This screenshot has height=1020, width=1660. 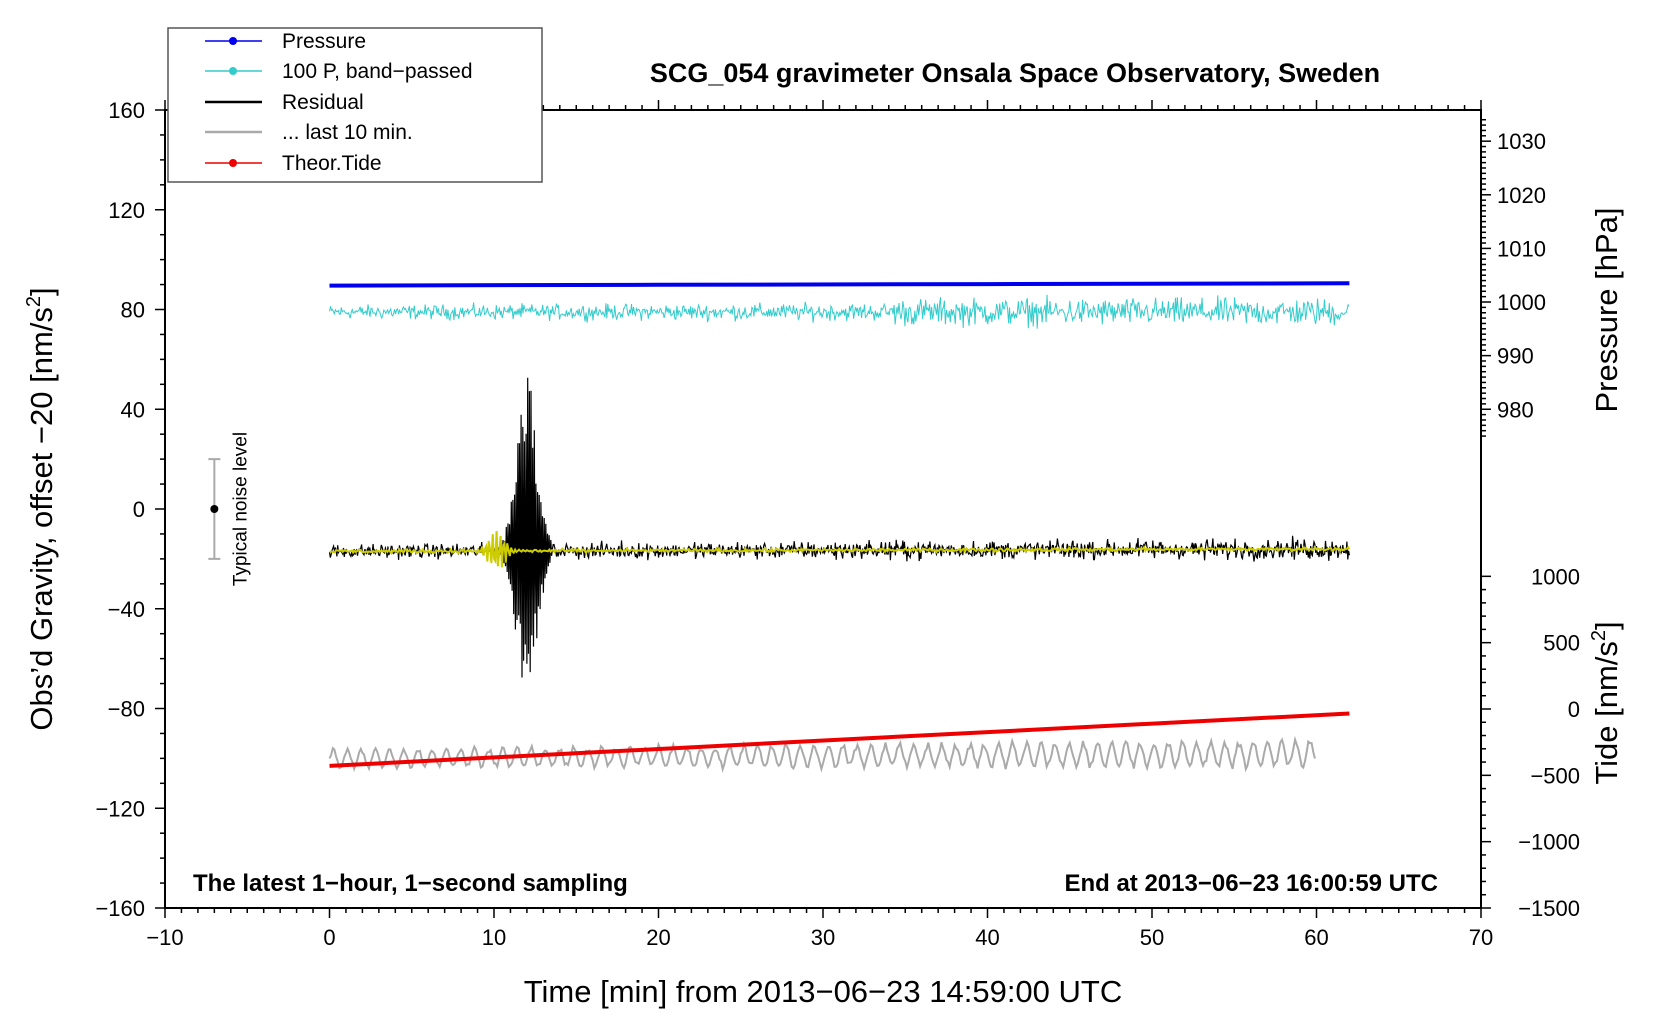 What do you see at coordinates (1606, 309) in the screenshot?
I see `y-axis-title-pressure: Pressure [hPa]` at bounding box center [1606, 309].